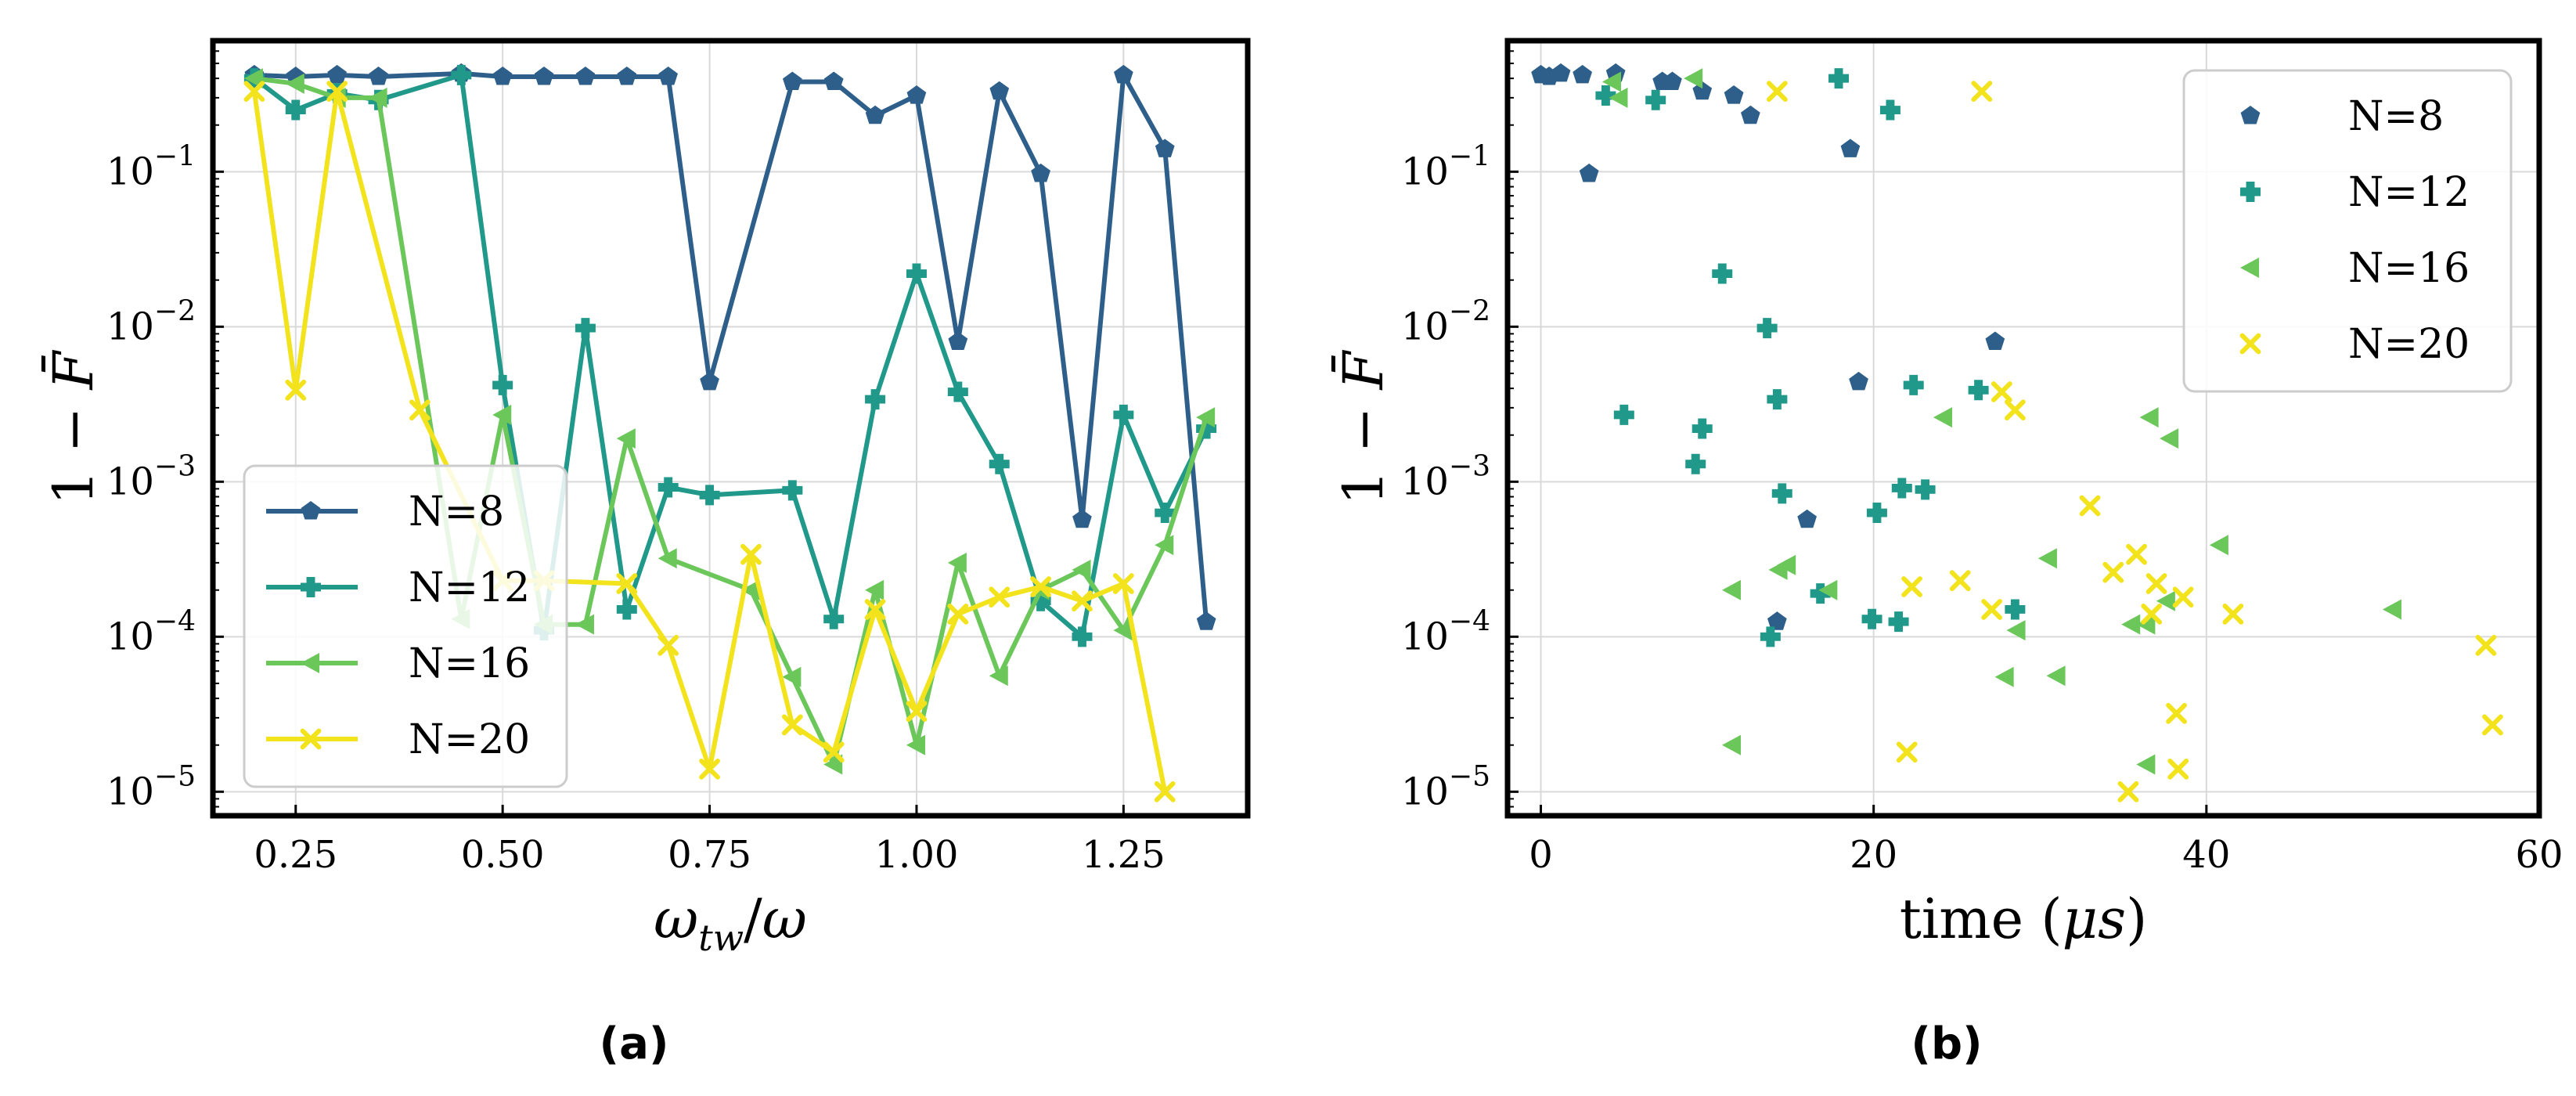  I want to click on x-tick-label: 1.00, so click(917, 855).